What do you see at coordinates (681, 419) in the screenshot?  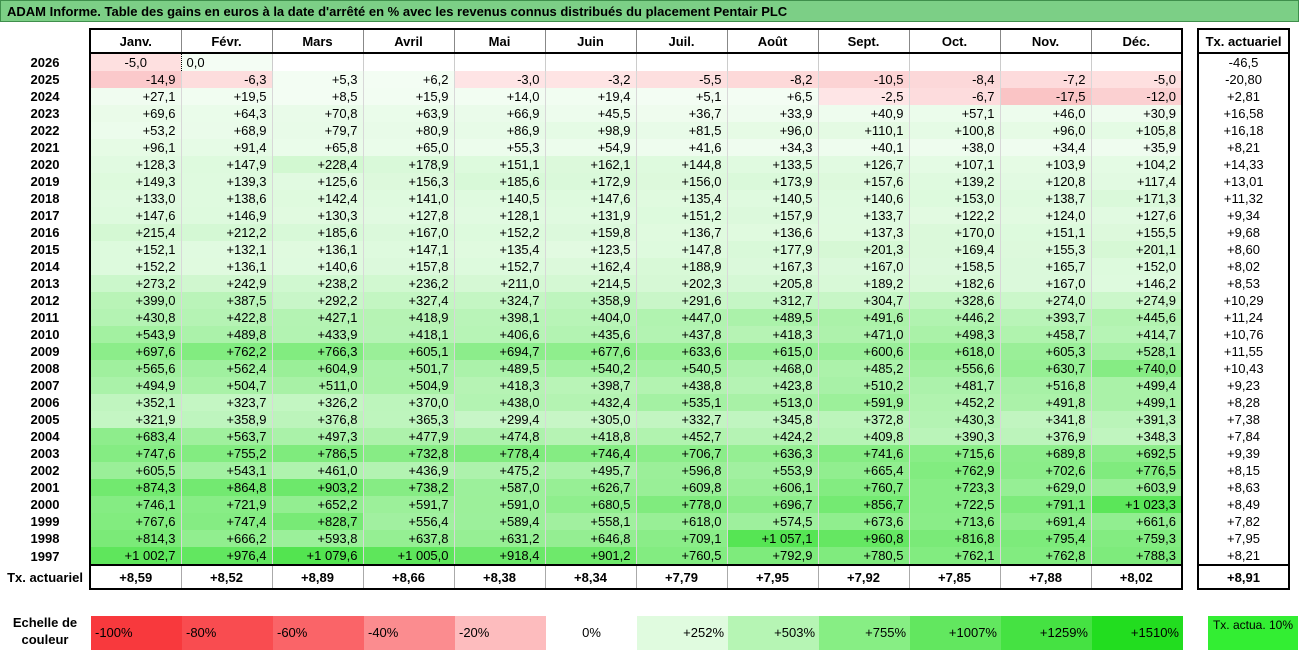 I see `gain-cell: +332,7` at bounding box center [681, 419].